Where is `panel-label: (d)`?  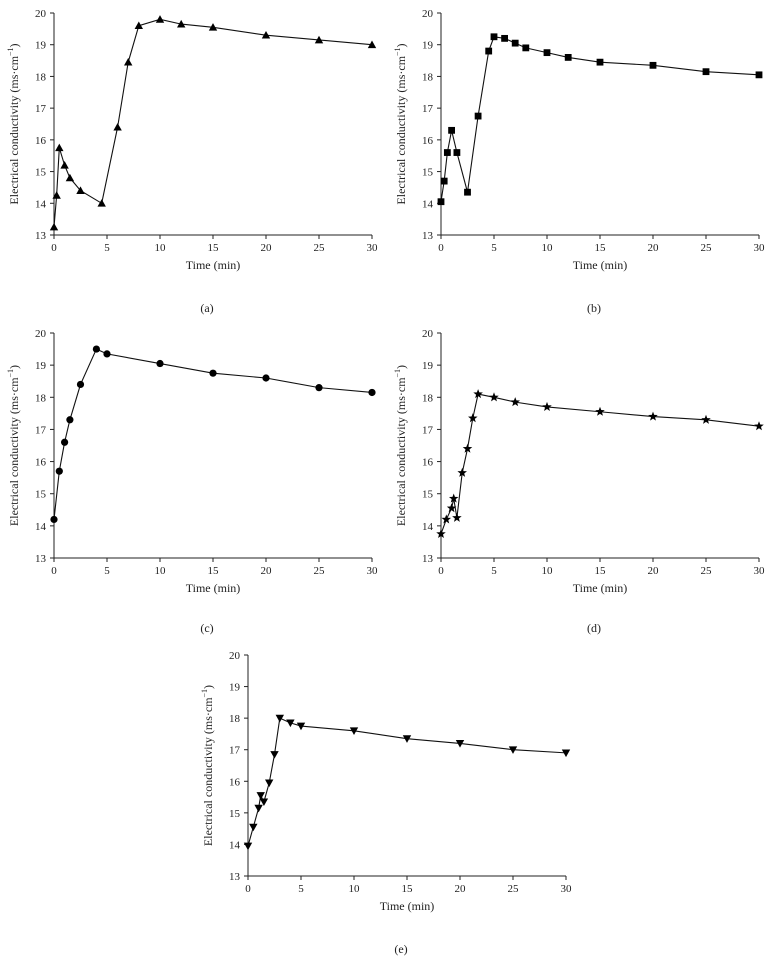 panel-label: (d) is located at coordinates (594, 628).